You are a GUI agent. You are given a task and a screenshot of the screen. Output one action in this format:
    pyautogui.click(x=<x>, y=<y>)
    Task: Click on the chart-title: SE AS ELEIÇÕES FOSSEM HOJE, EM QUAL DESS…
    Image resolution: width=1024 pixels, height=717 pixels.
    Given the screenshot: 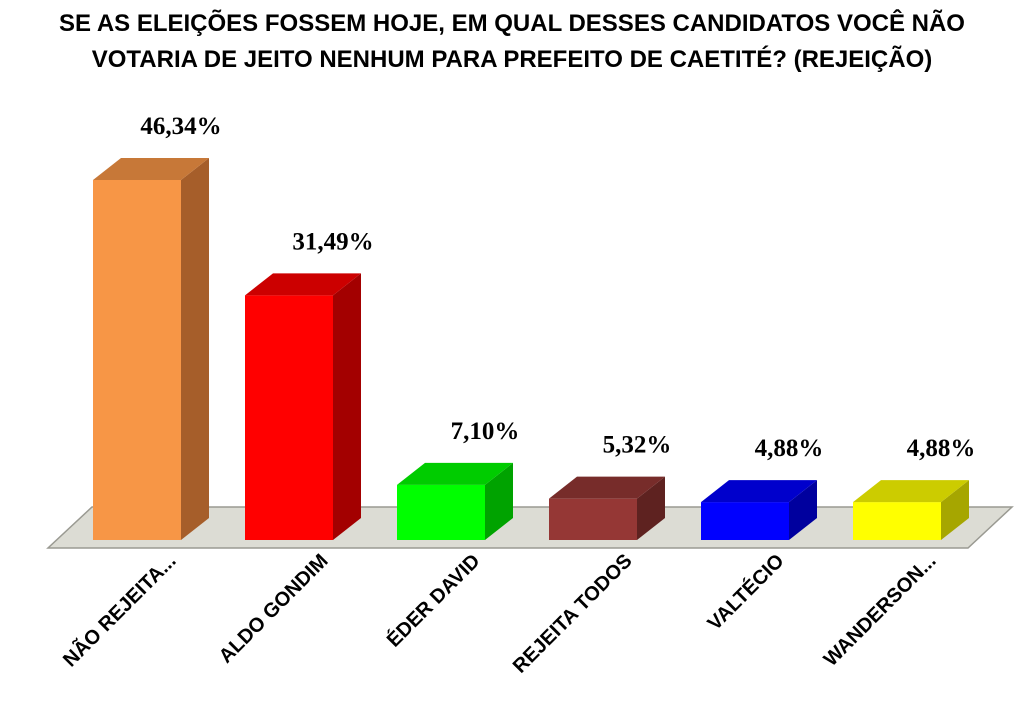 What is the action you would take?
    pyautogui.click(x=512, y=42)
    